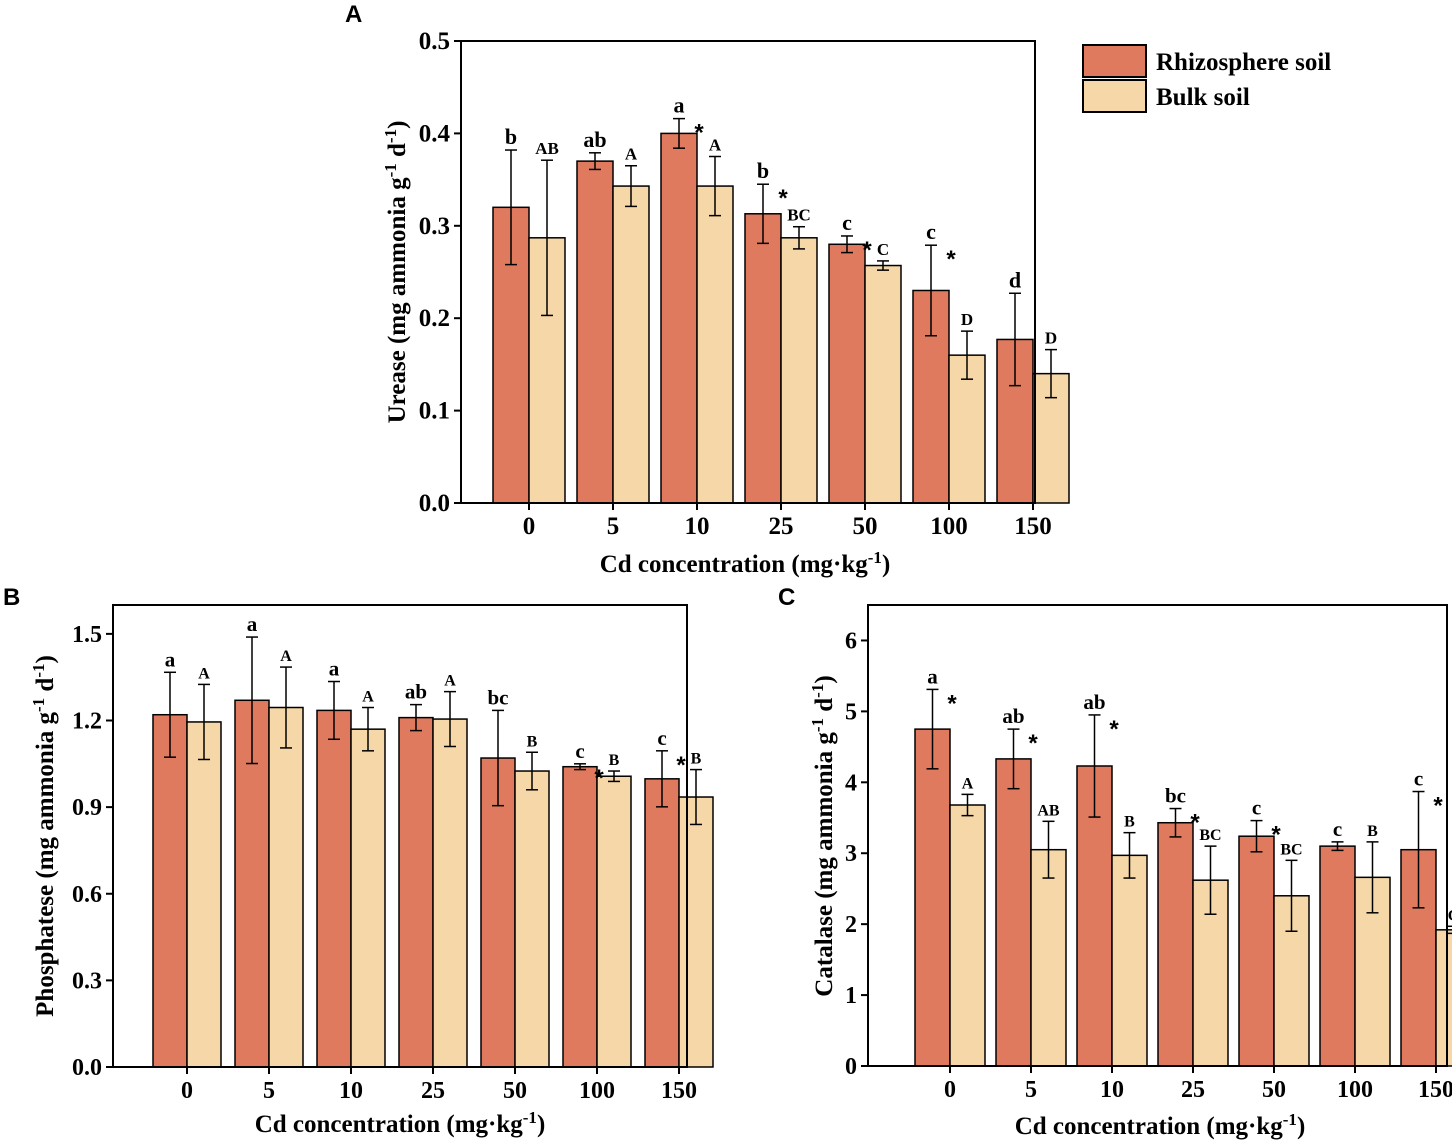 The image size is (1452, 1145). What do you see at coordinates (252, 624) in the screenshot?
I see `phosphatase-letter-label-0-5: a` at bounding box center [252, 624].